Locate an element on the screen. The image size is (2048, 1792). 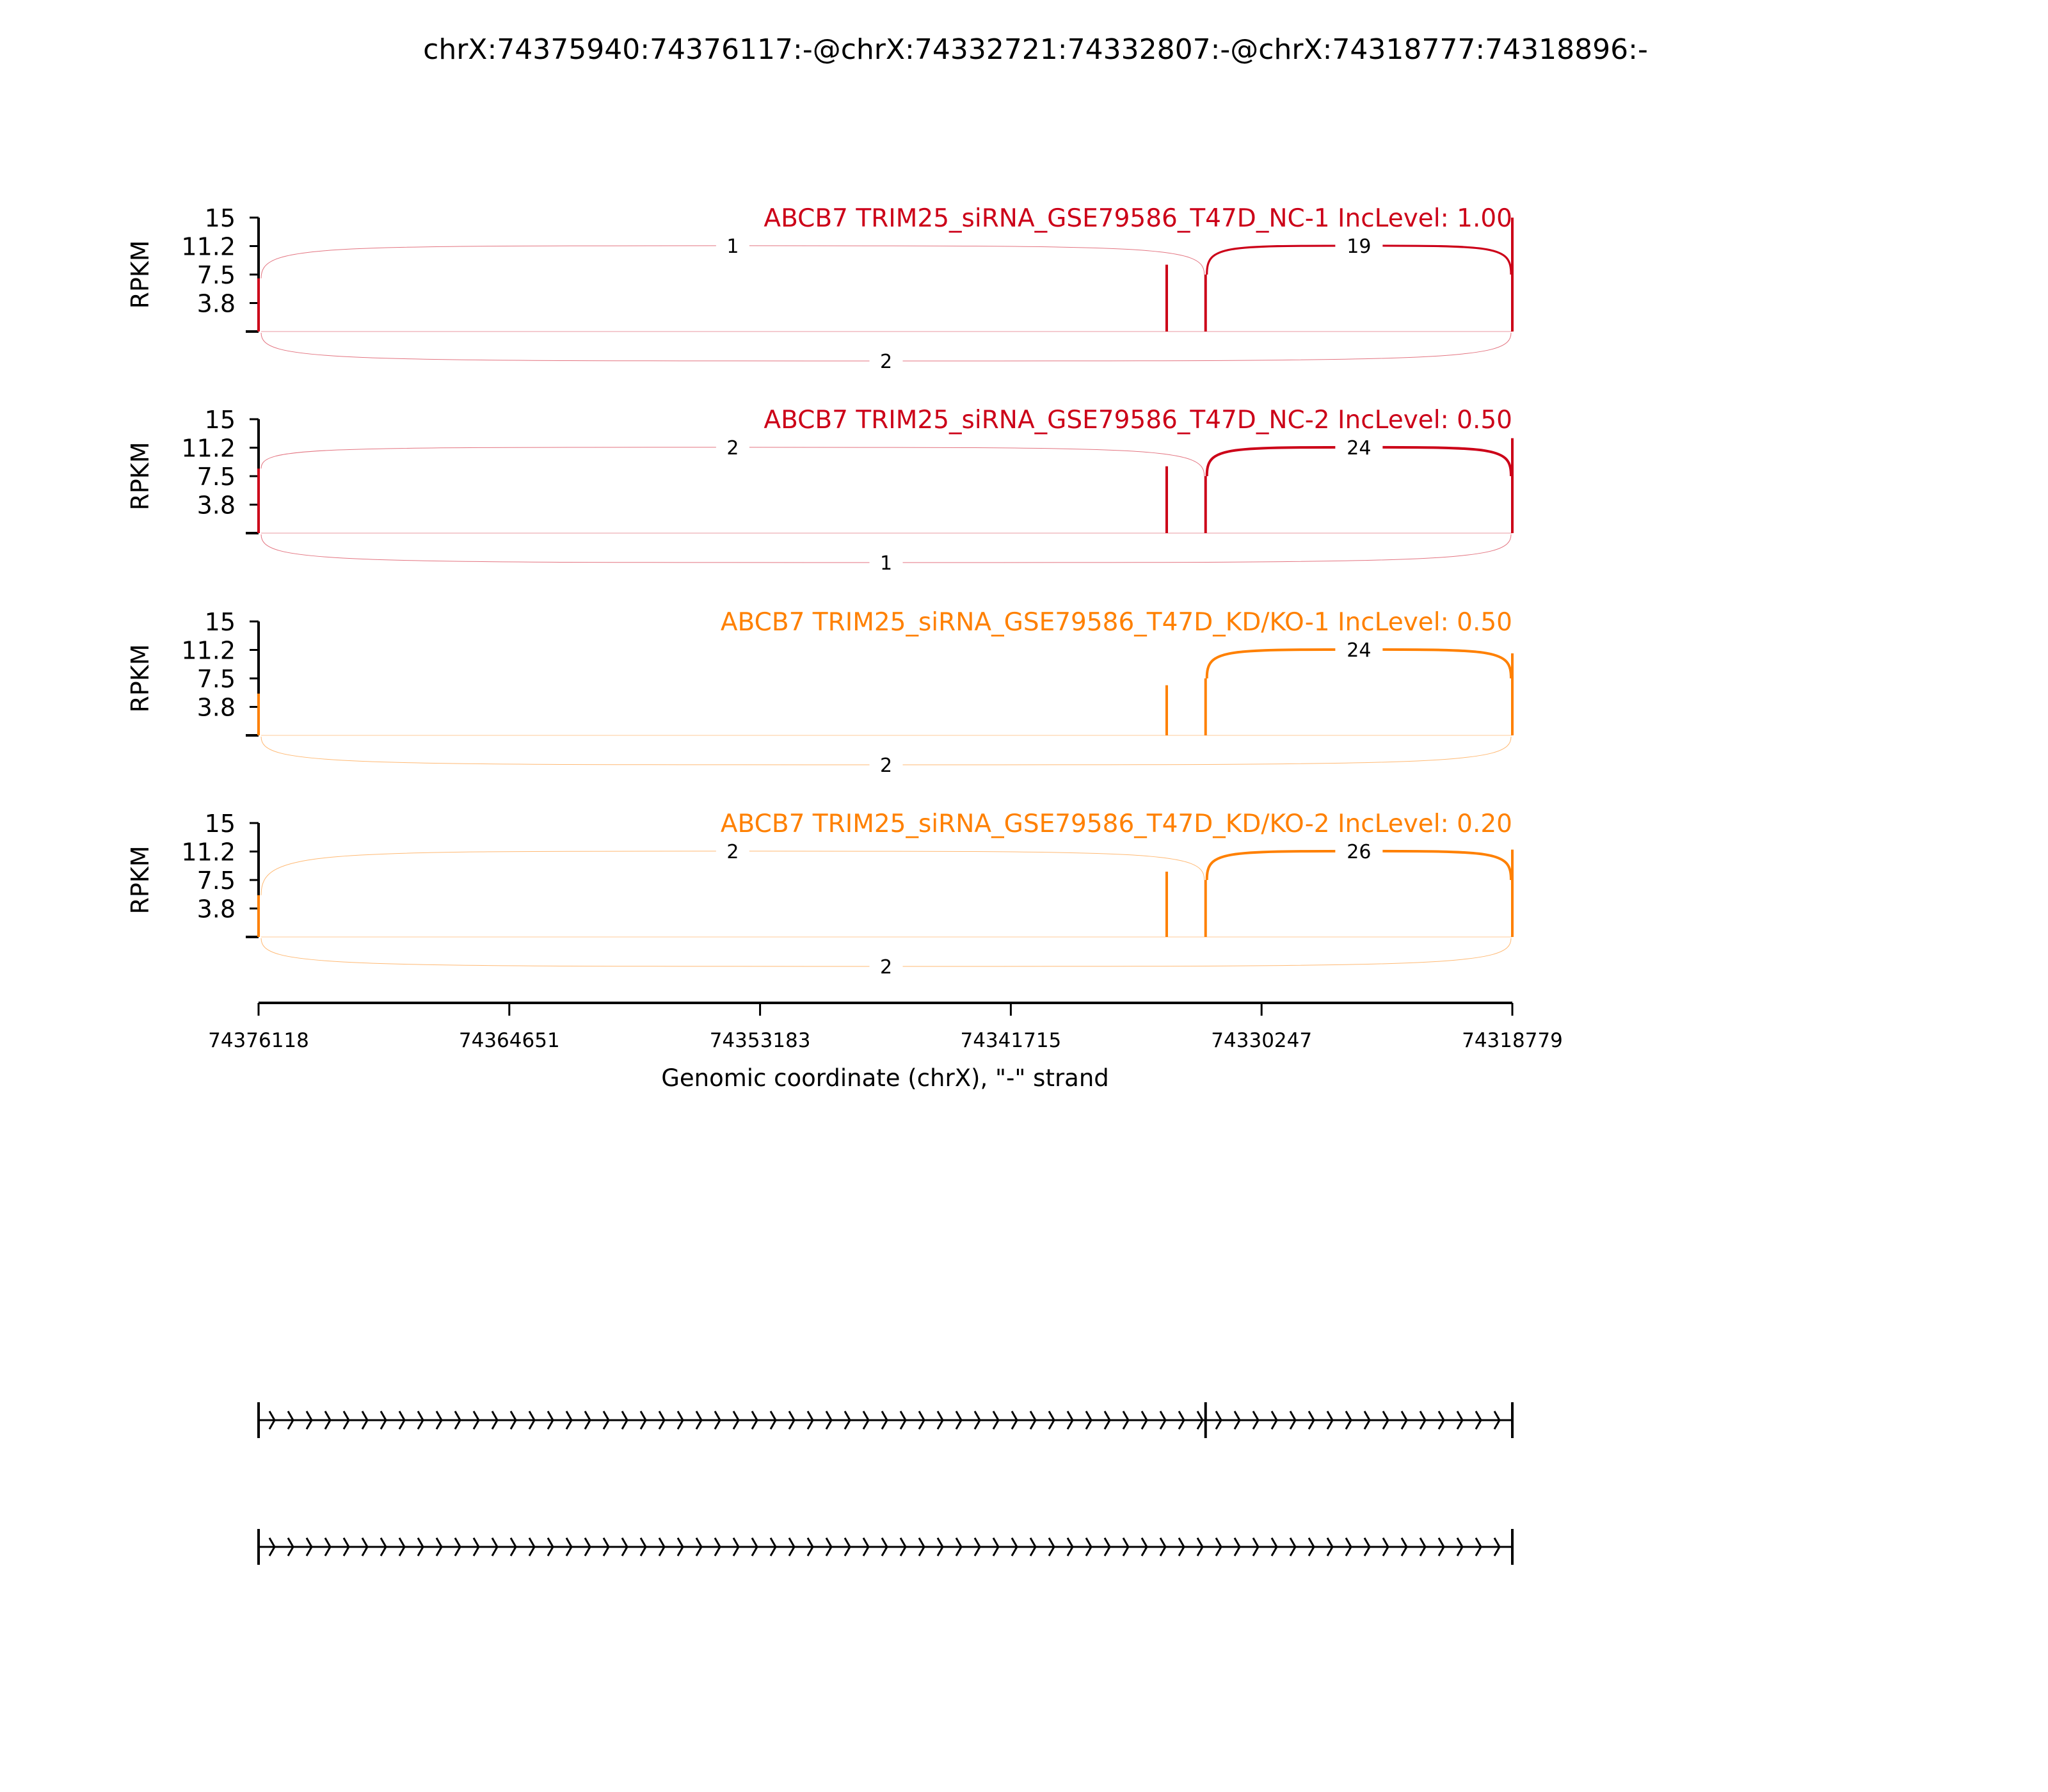
junction-arc-upstream-downstream-label-bg is located at coordinates (886, 360).